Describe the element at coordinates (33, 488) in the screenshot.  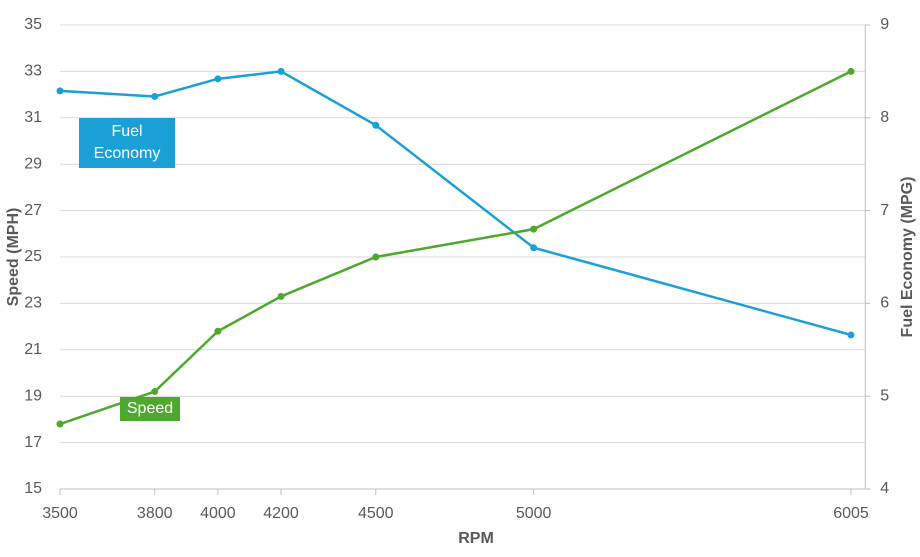
I see `y-tick-label: 15` at that location.